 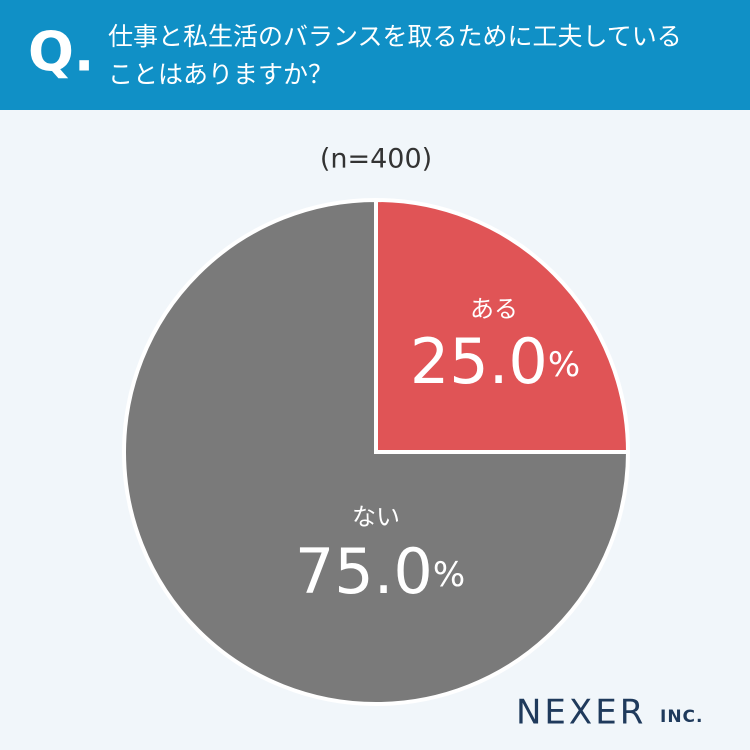 What do you see at coordinates (581, 713) in the screenshot?
I see `logo-name: NEXER` at bounding box center [581, 713].